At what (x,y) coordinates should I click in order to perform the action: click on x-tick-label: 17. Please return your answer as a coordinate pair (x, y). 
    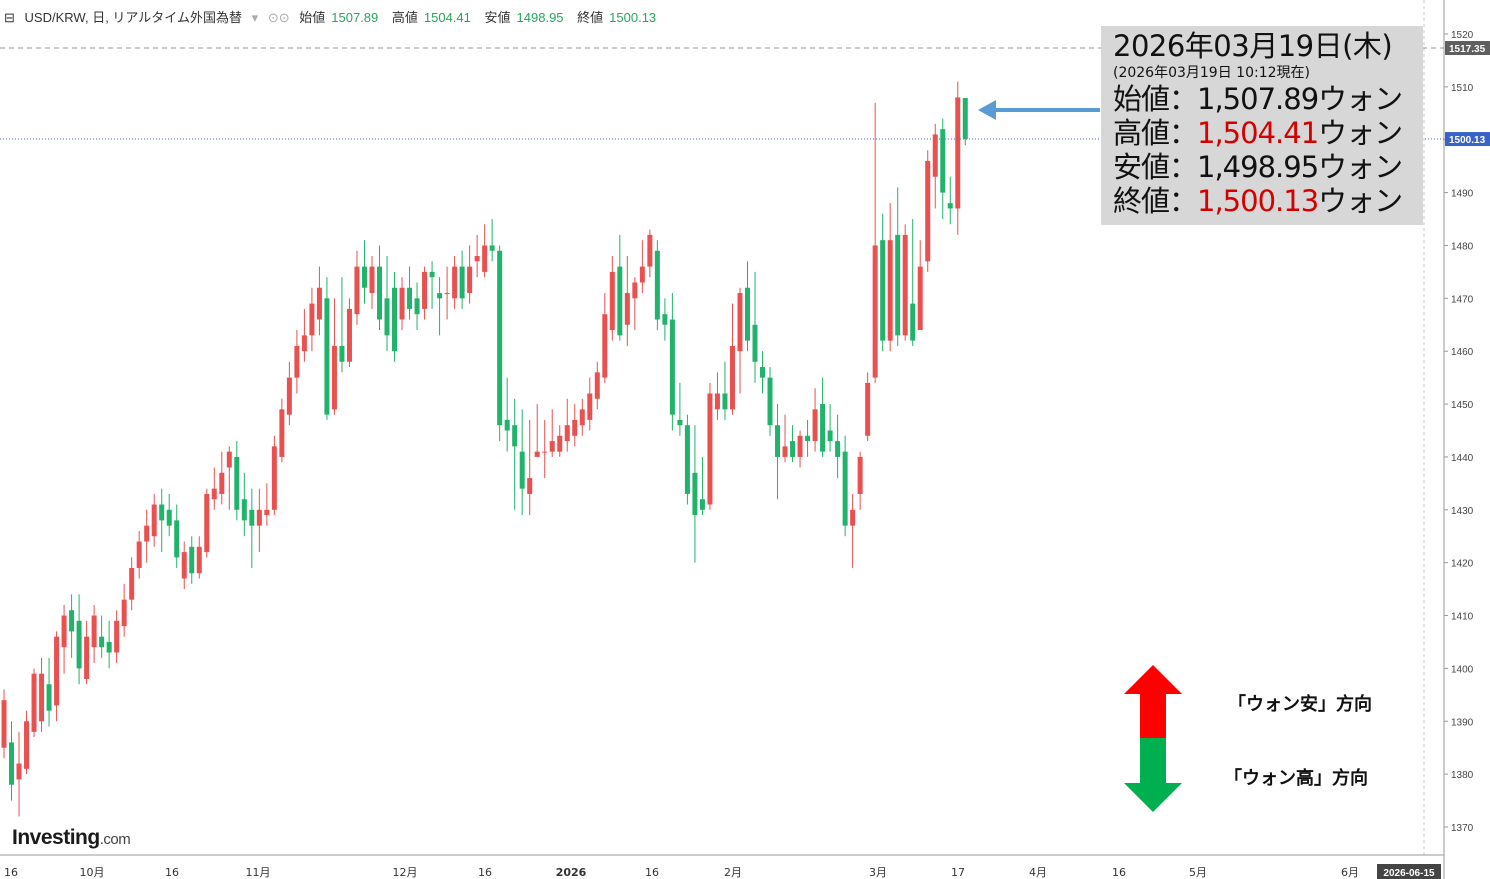
    Looking at the image, I should click on (958, 872).